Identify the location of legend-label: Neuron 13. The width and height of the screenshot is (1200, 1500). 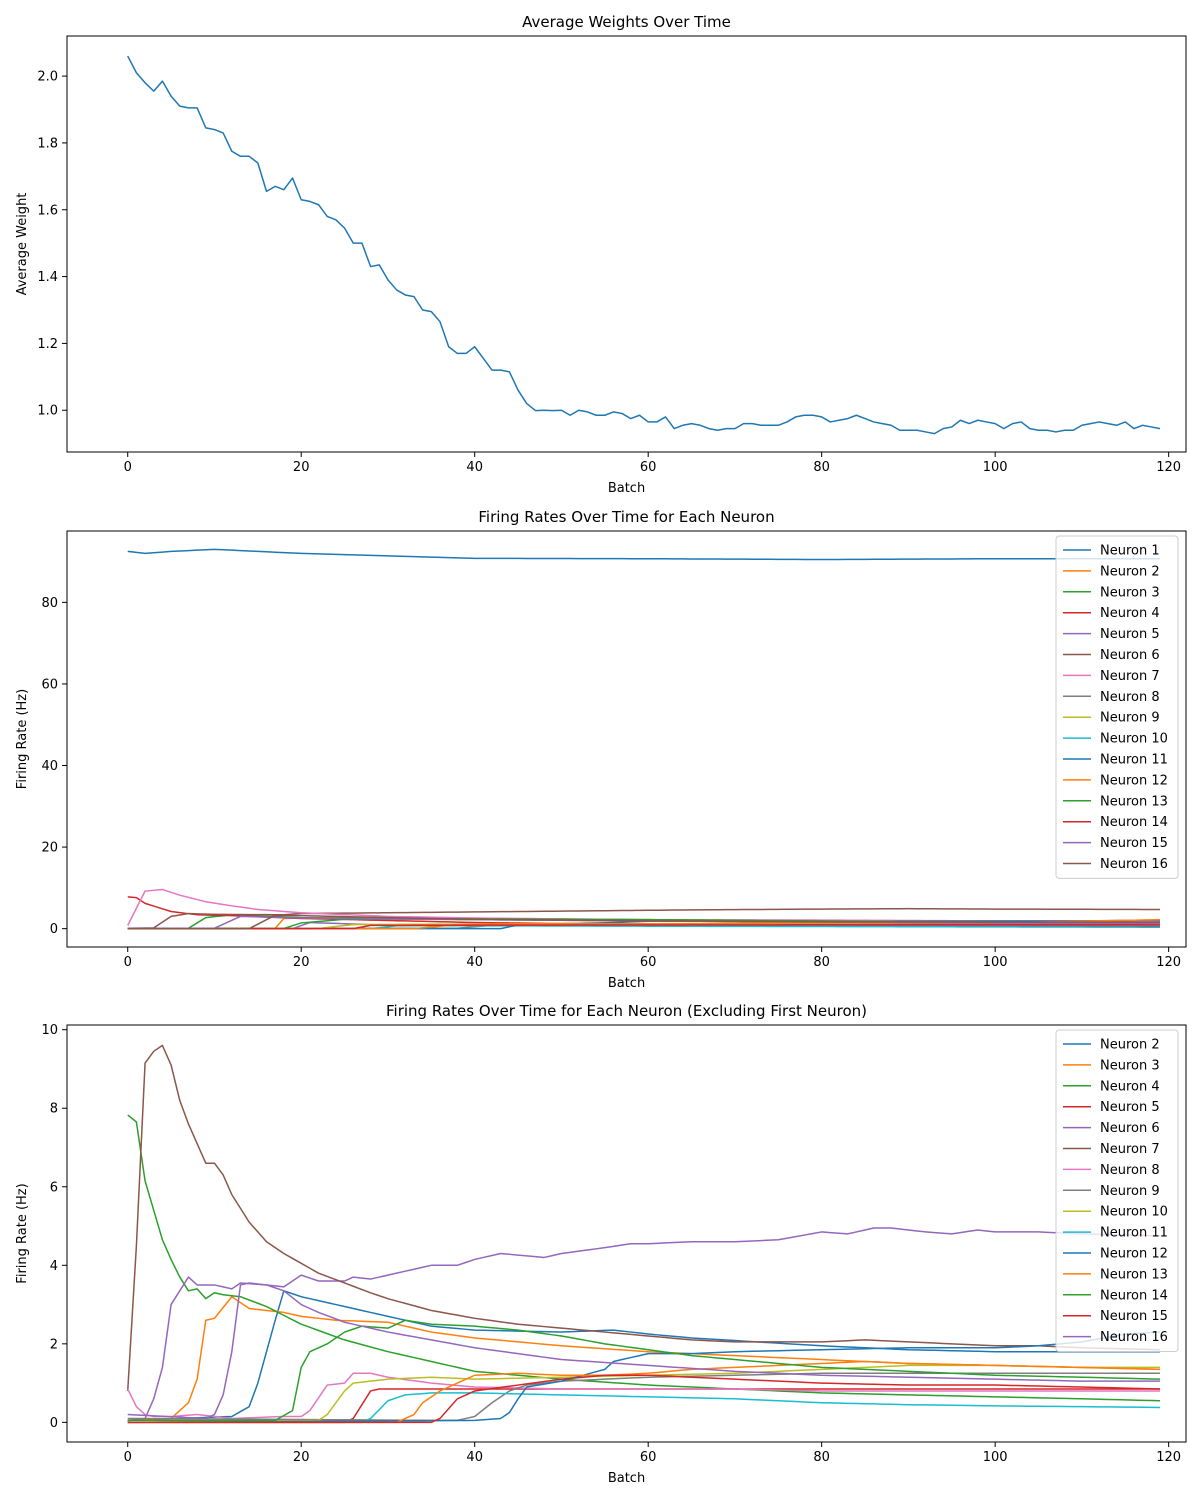
(1134, 1274).